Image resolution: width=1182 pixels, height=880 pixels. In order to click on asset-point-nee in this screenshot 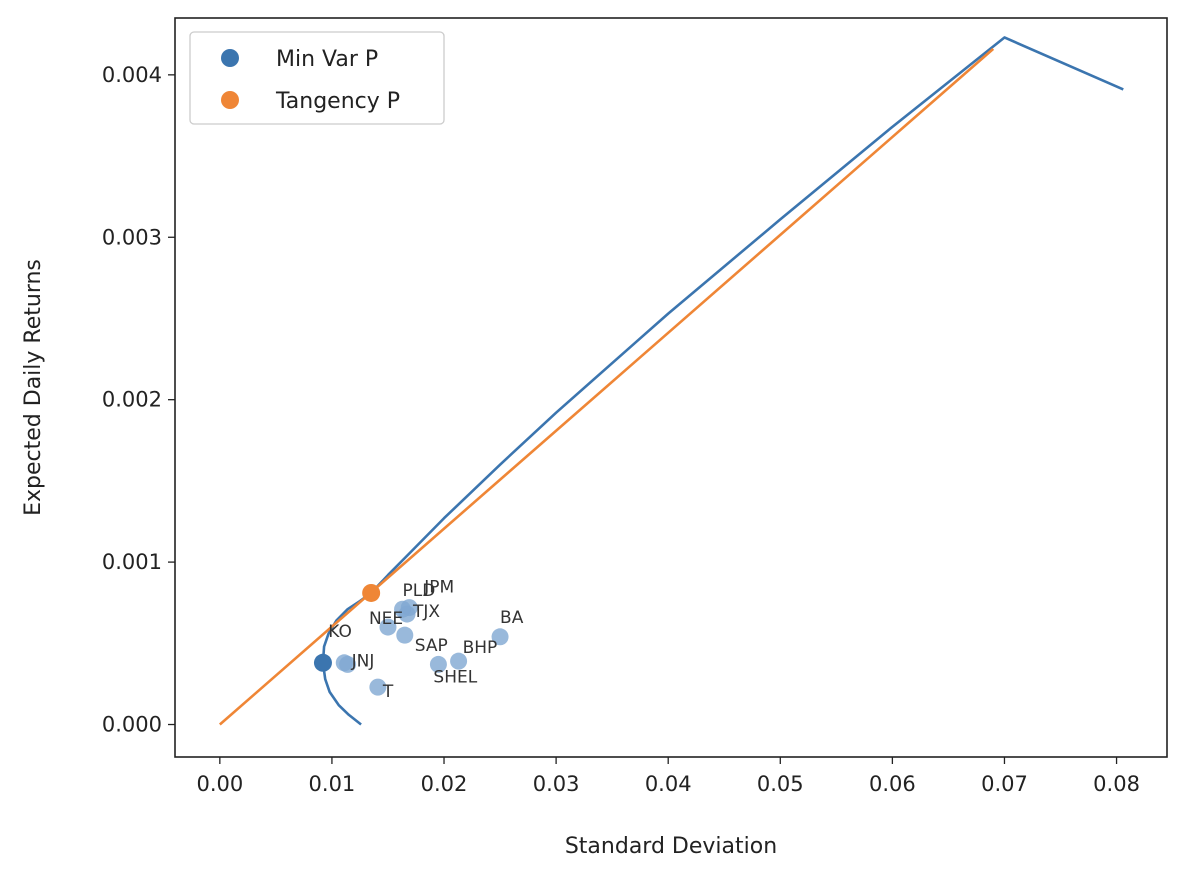, I will do `click(388, 627)`.